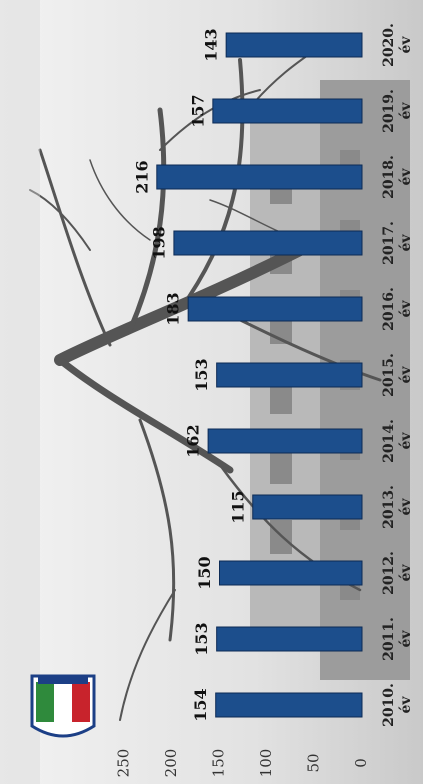  Describe the element at coordinates (389, 177) in the screenshot. I see `category-year-label: 2018.` at that location.